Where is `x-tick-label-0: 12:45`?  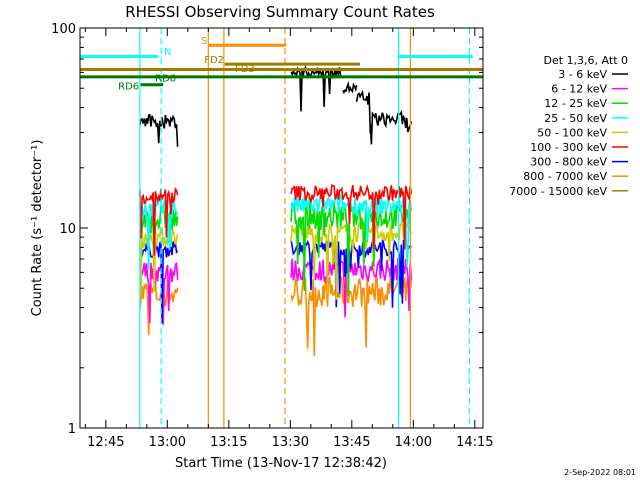 x-tick-label-0: 12:45 is located at coordinates (105, 442).